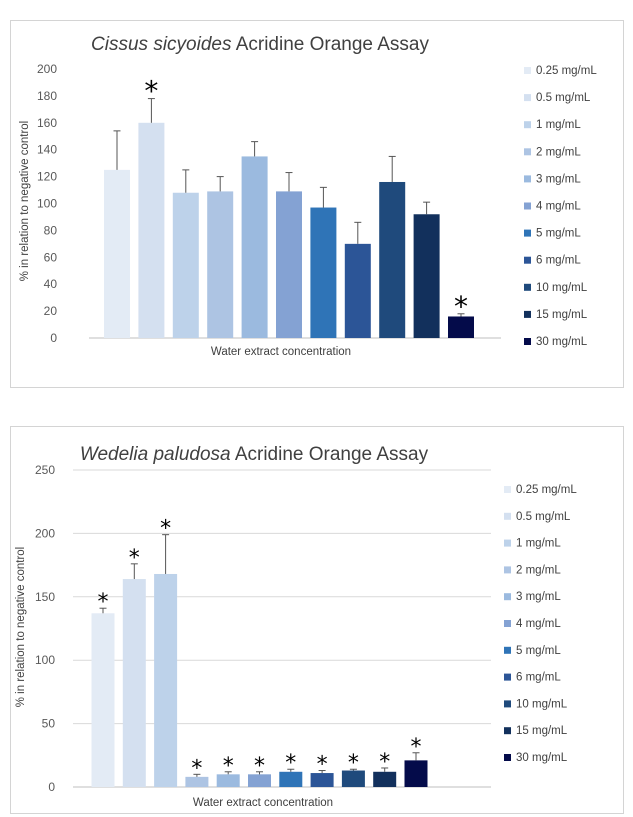 The height and width of the screenshot is (817, 633). I want to click on chart-title: Cissus sicyoides Acridine Orange Assay, so click(260, 44).